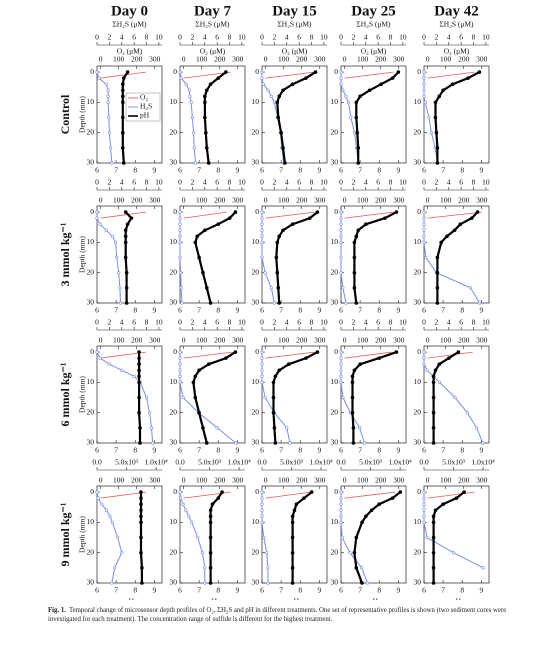 This screenshot has width=554, height=646. Describe the element at coordinates (180, 170) in the screenshot. I see `ph-tick-label: 6` at that location.